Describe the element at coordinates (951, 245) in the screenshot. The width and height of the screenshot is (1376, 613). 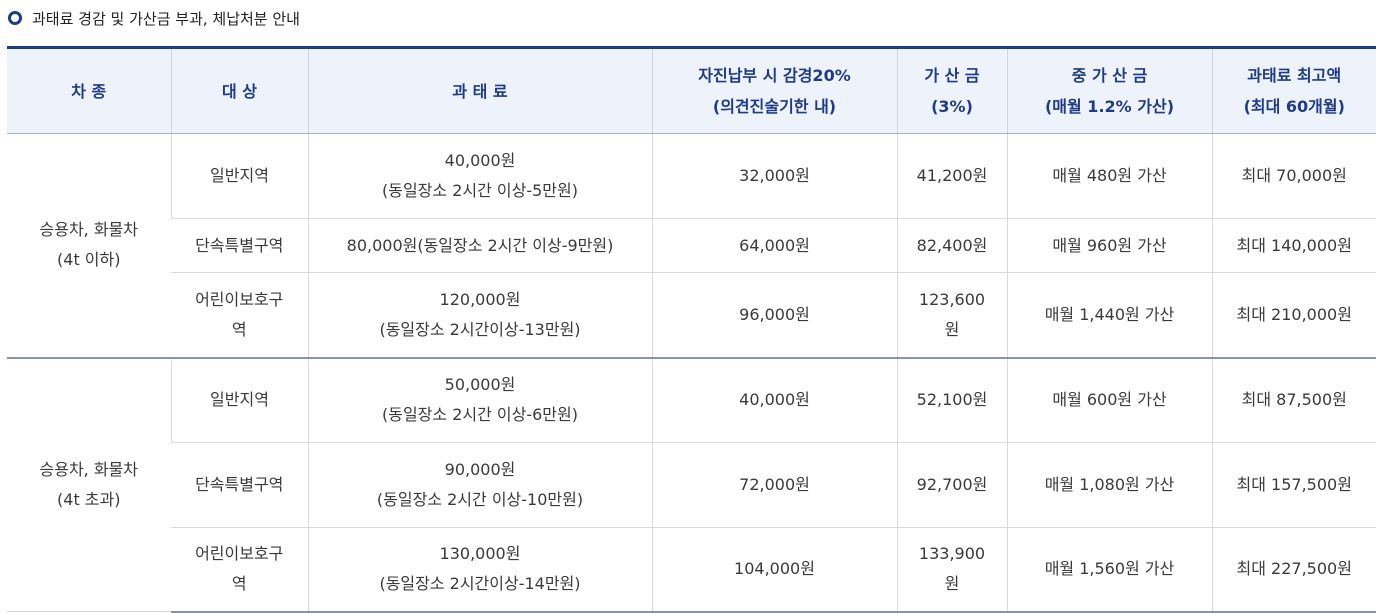
I see `surcharge-cell: 82,400원` at that location.